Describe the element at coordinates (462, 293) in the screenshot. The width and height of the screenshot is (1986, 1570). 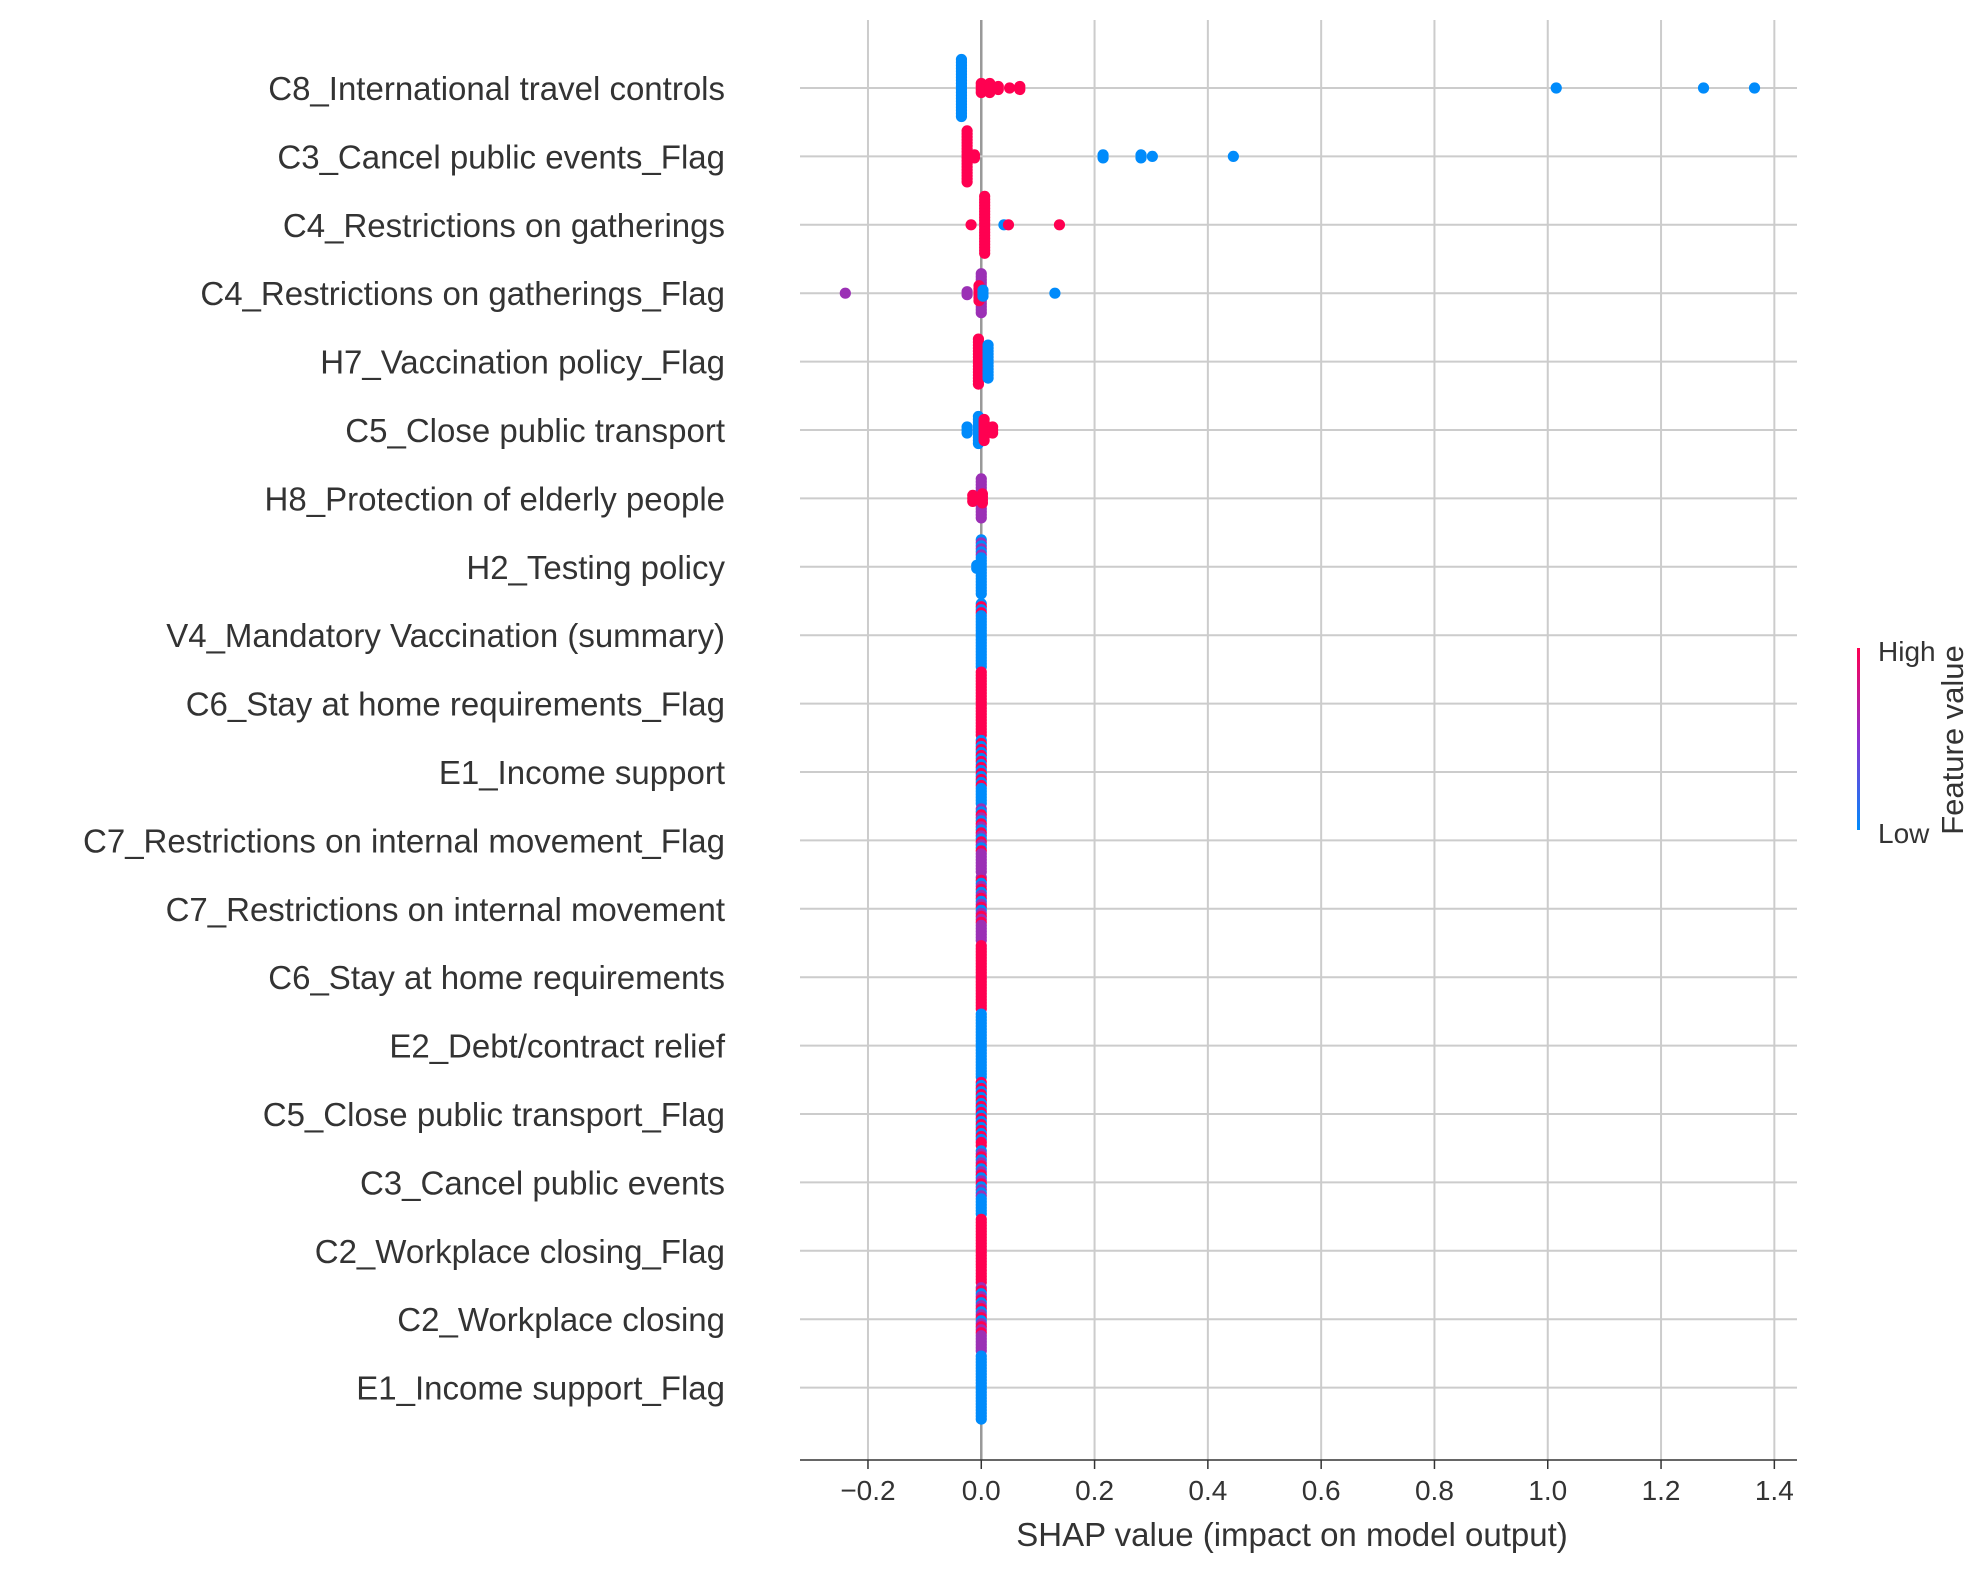
I see `feature-label: C4_Restrictions on gatherings_Flag` at that location.